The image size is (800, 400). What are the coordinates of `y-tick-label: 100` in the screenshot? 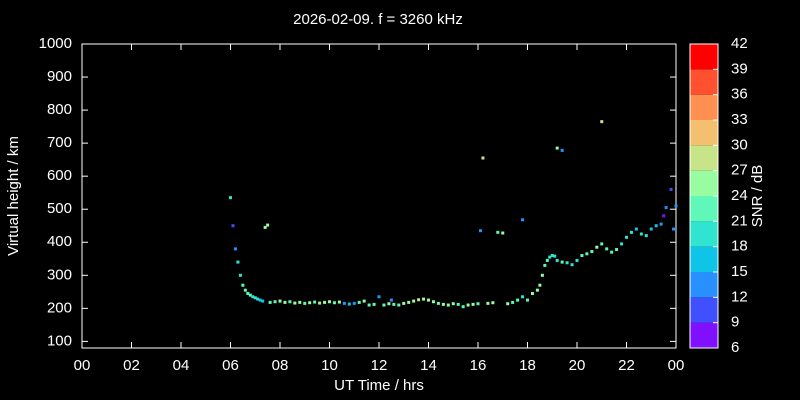 It's located at (59, 340).